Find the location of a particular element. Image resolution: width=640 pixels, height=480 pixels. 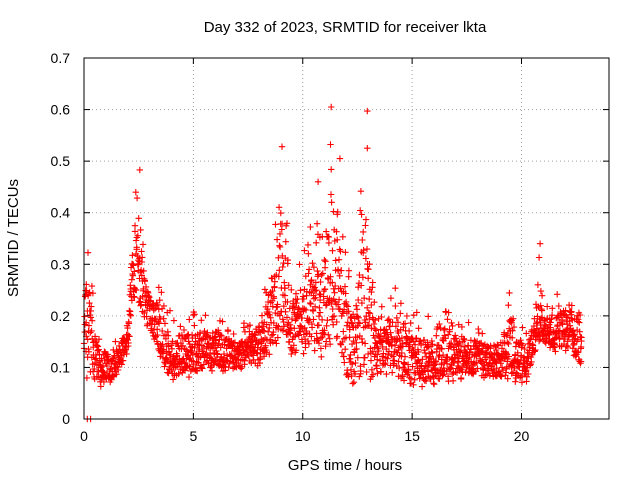

y-tick-label: 0.1 is located at coordinates (61, 367).